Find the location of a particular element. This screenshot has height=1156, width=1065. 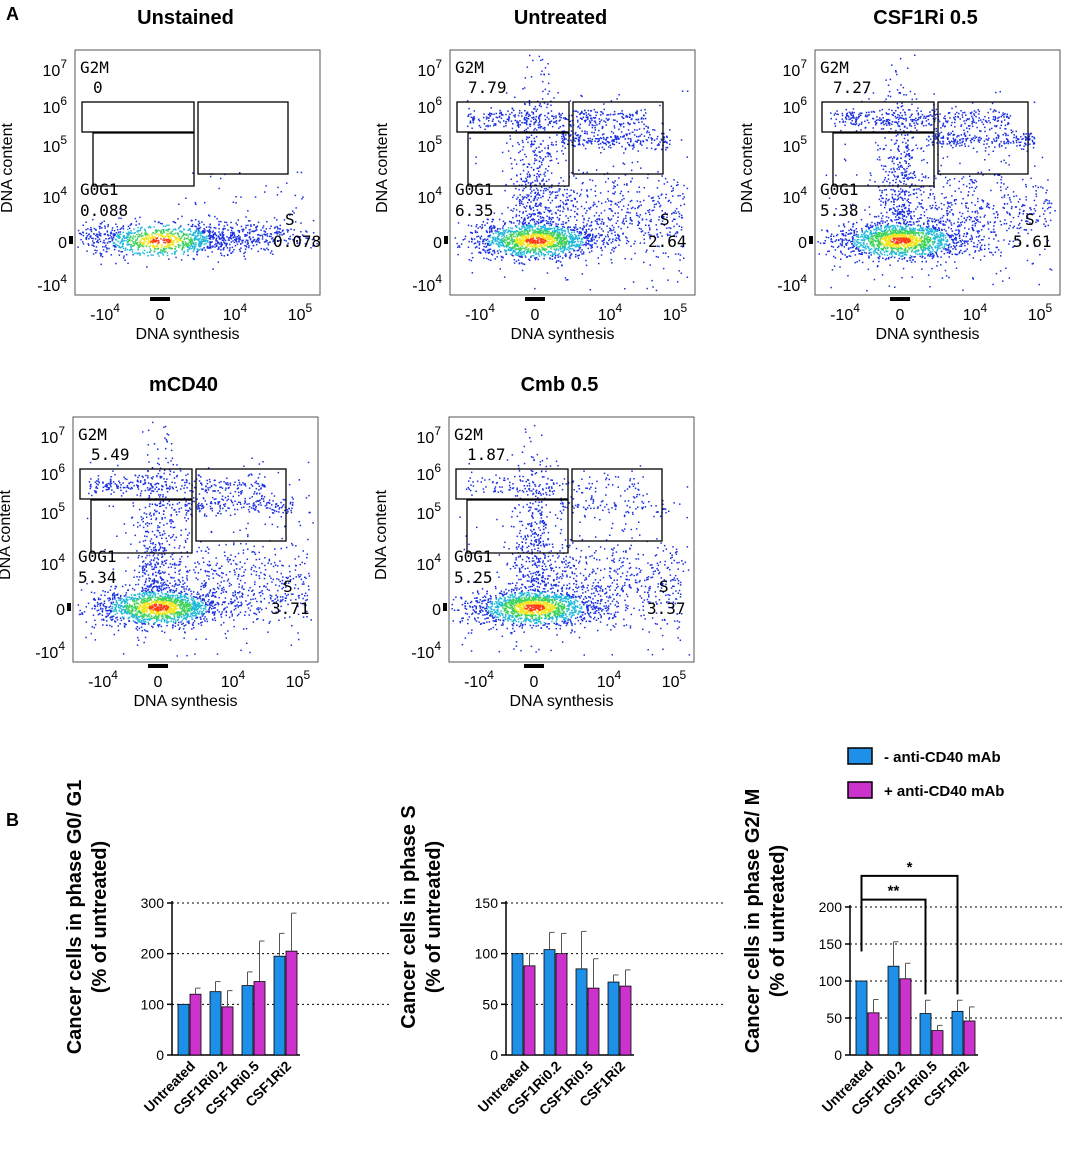

gate-s is located at coordinates (618, 138).